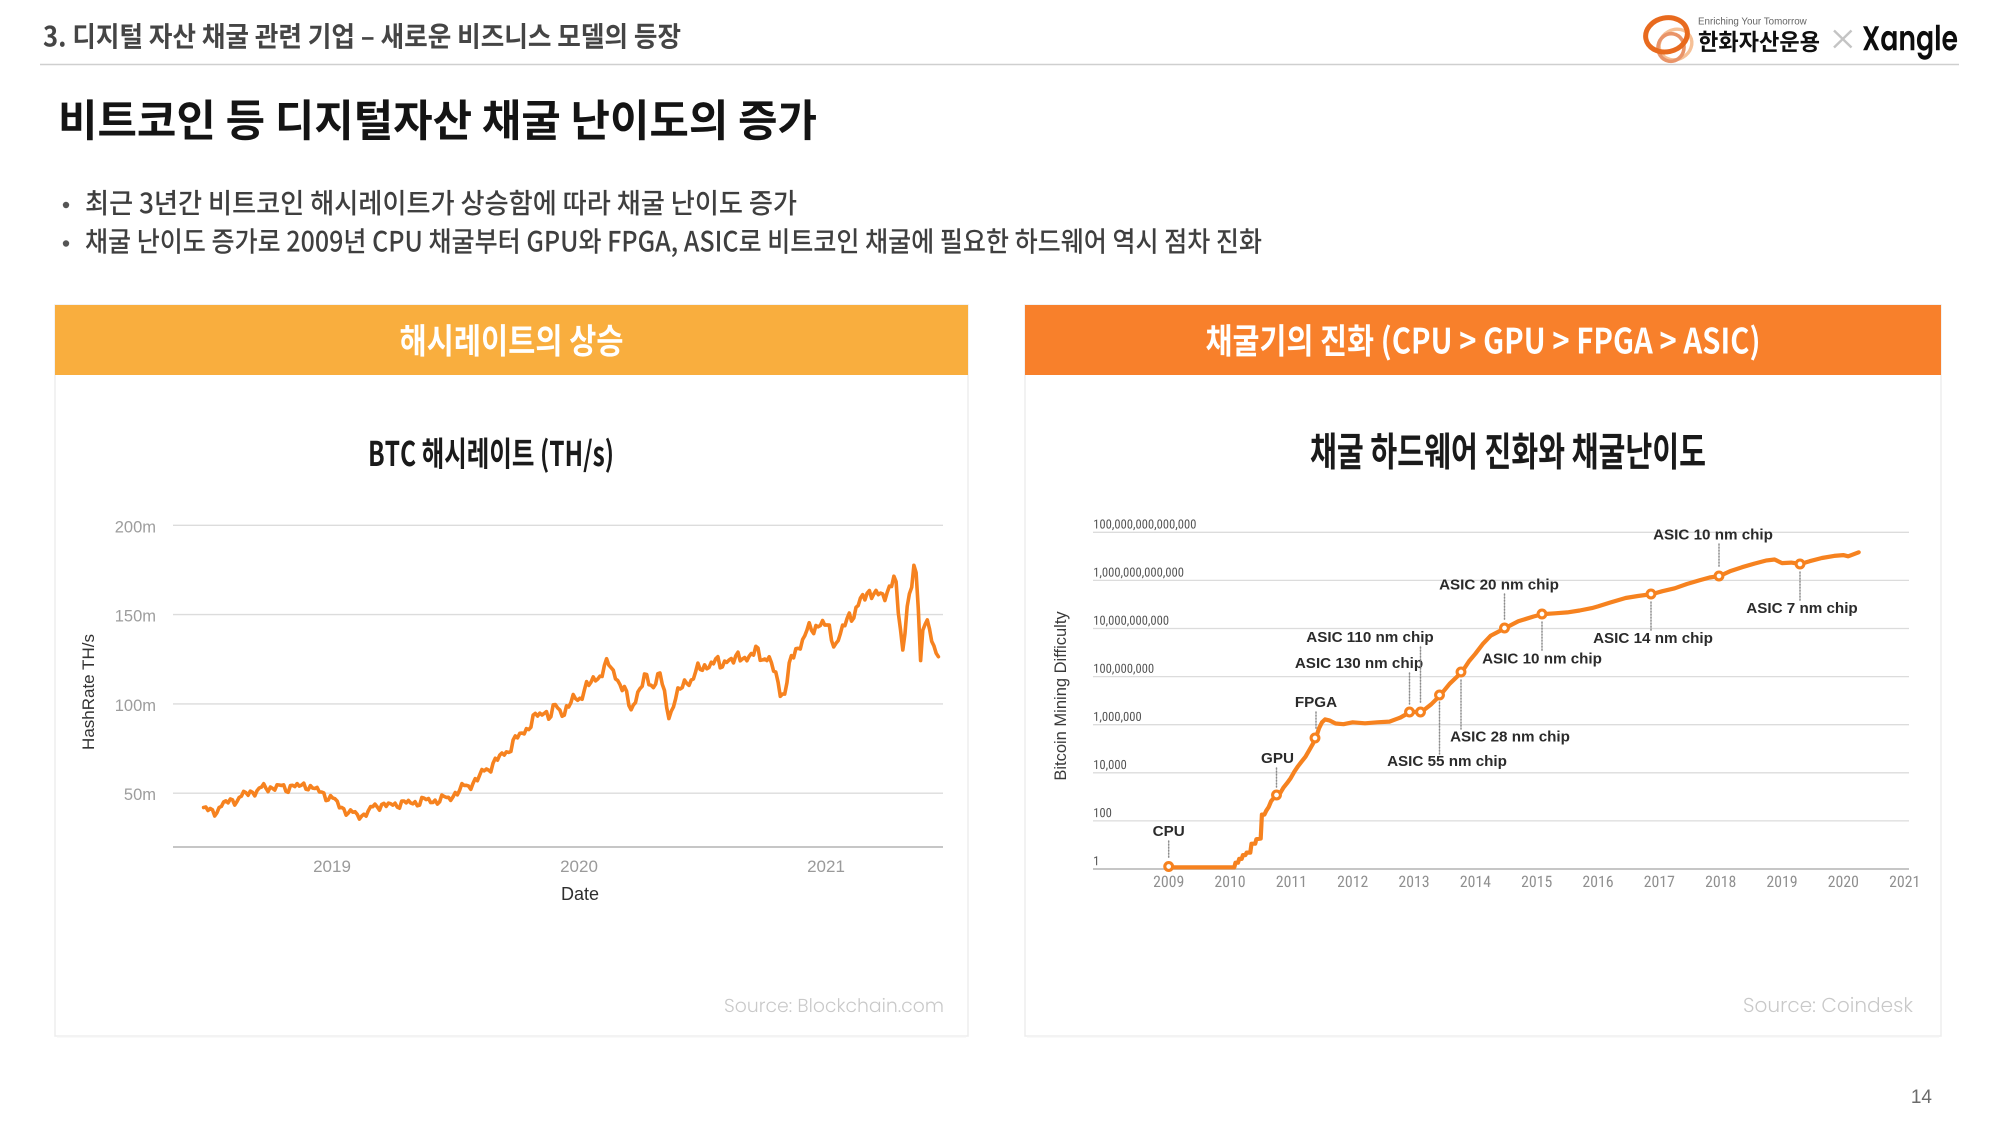 Image resolution: width=1999 pixels, height=1125 pixels. I want to click on svg-text: GPU, so click(1277, 758).